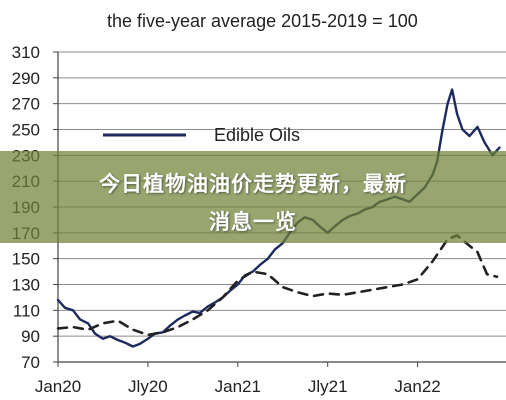  What do you see at coordinates (26, 104) in the screenshot?
I see `y-tick-label: 270` at bounding box center [26, 104].